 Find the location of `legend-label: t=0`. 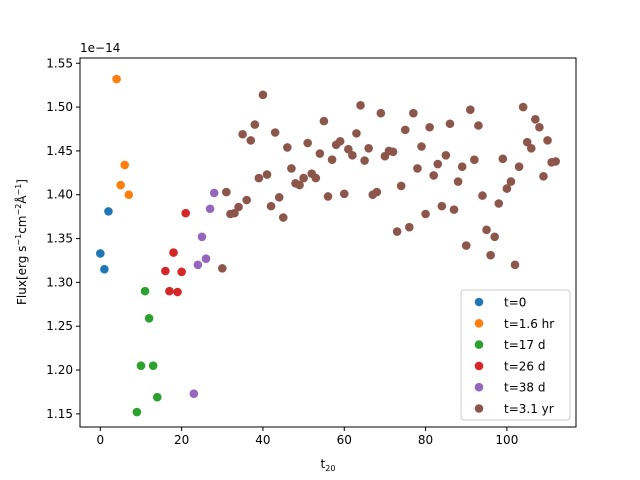

legend-label: t=0 is located at coordinates (515, 303).